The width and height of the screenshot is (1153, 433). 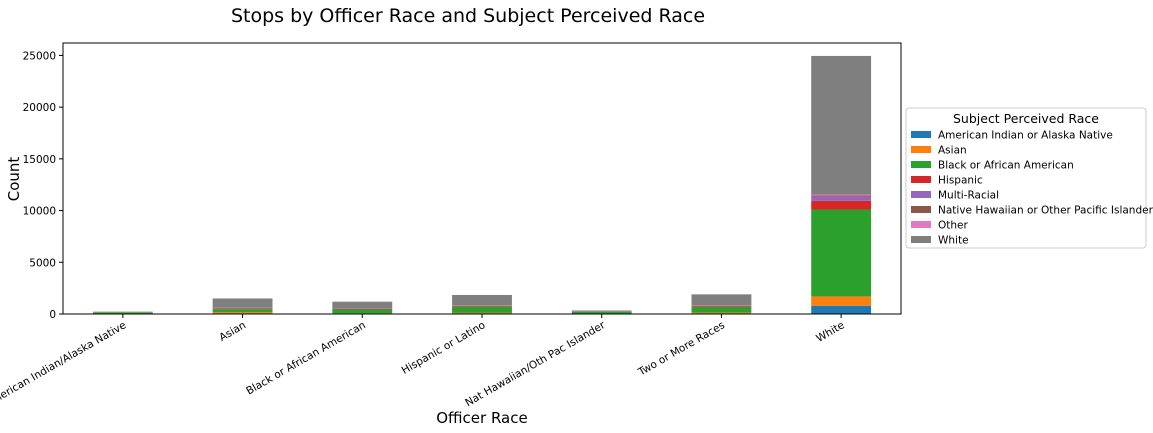 What do you see at coordinates (968, 195) in the screenshot?
I see `legend-label: Multi-Racial` at bounding box center [968, 195].